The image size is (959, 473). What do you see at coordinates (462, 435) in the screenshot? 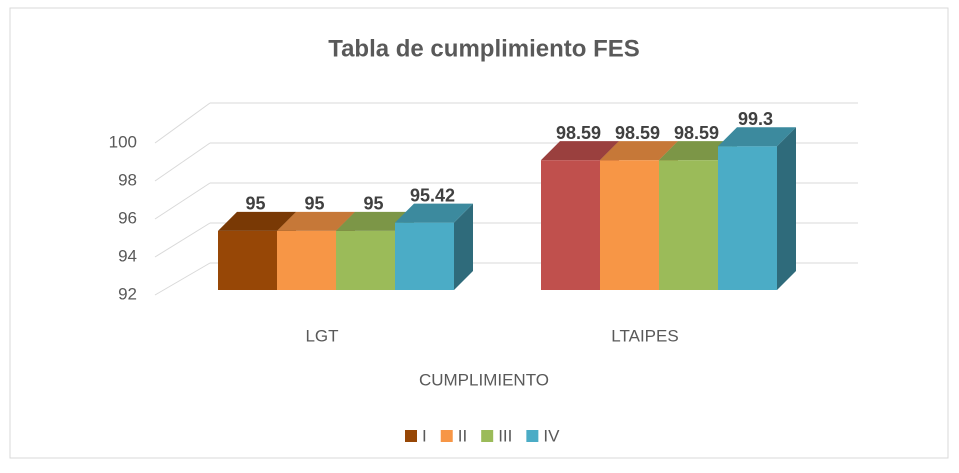
I see `legend-label: II` at bounding box center [462, 435].